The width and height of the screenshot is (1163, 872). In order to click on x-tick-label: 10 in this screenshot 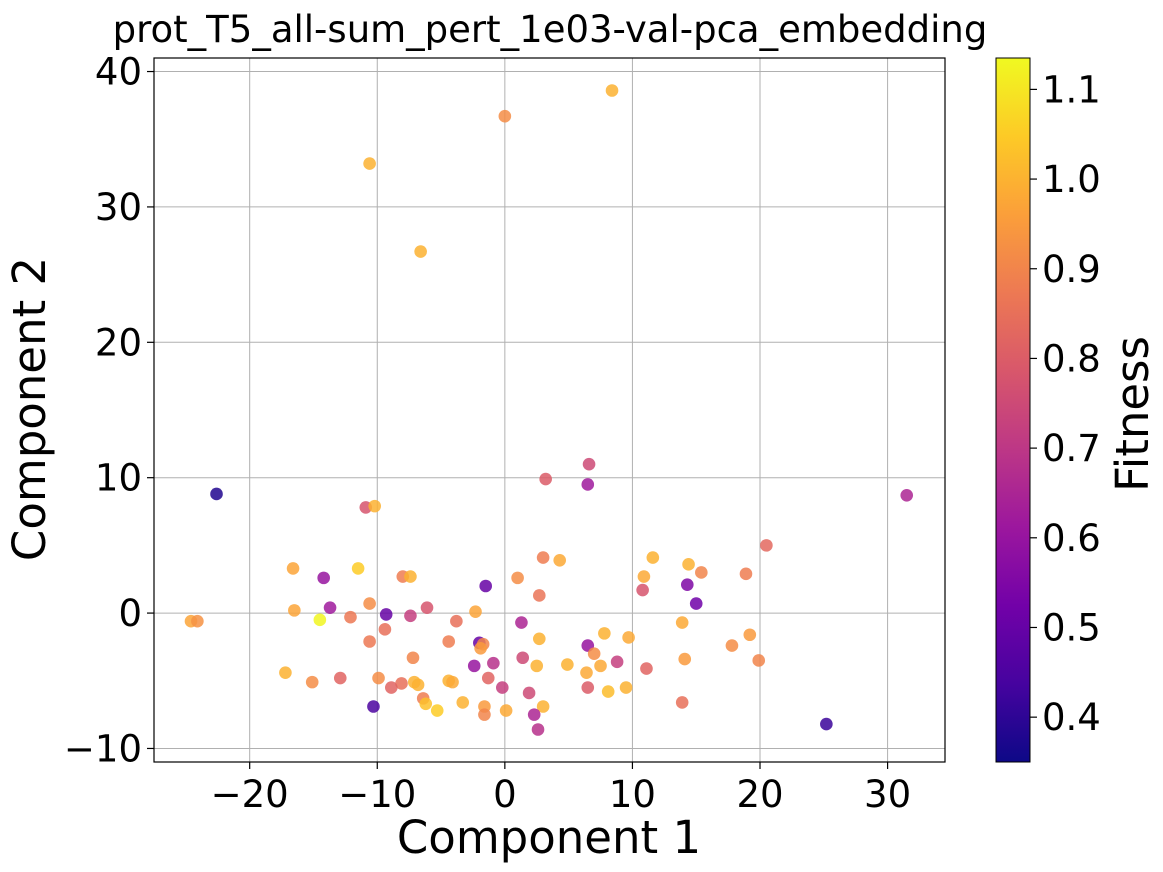, I will do `click(632, 794)`.